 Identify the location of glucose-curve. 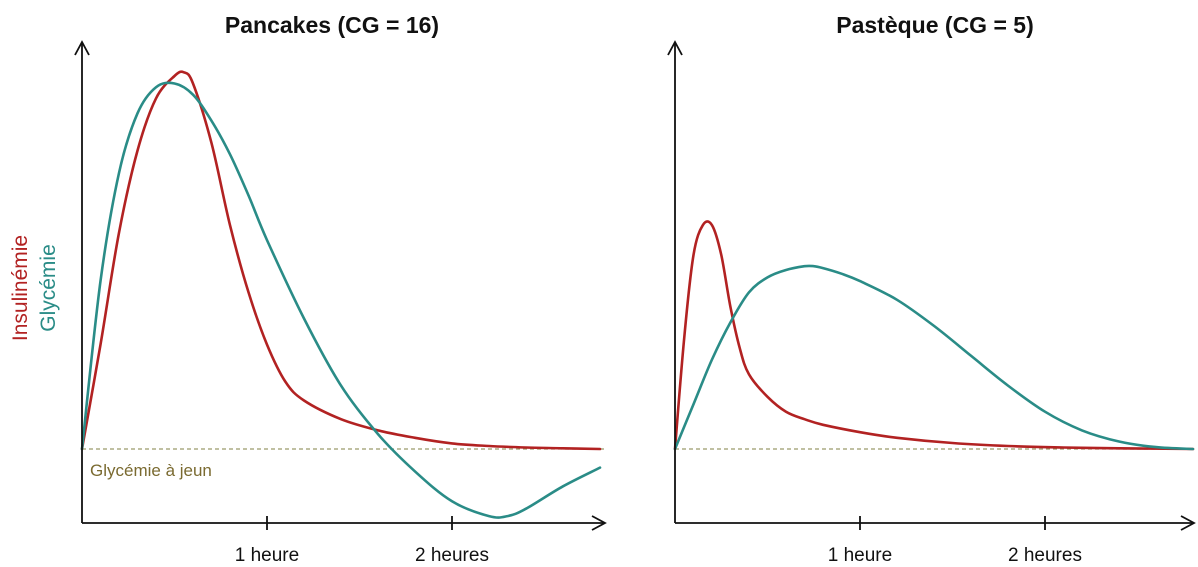
(934, 357).